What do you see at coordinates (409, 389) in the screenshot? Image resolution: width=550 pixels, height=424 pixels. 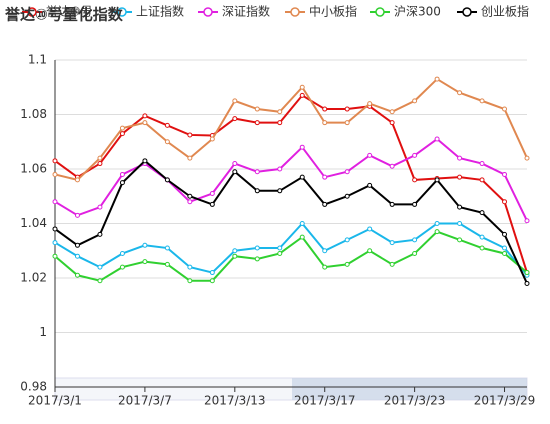 I see `zoom-window` at bounding box center [409, 389].